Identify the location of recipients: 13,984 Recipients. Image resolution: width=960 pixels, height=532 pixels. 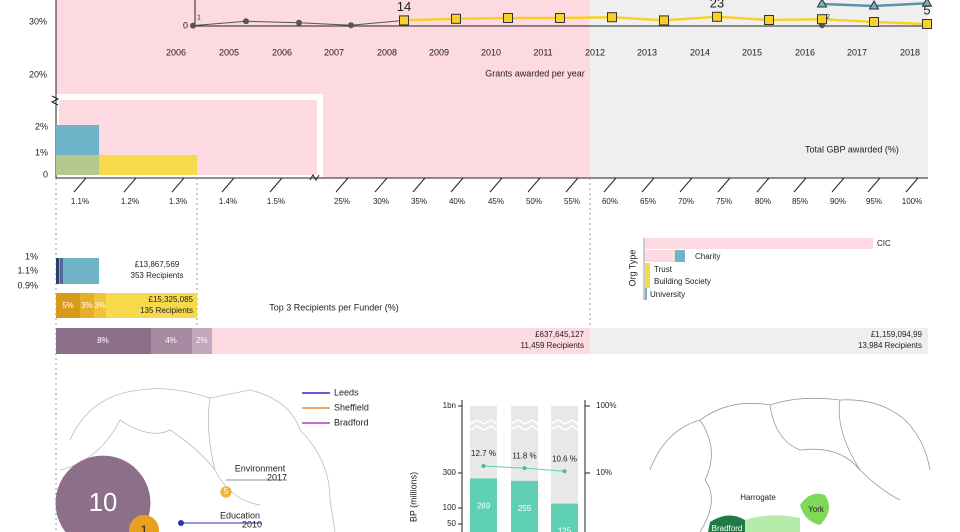
(890, 345).